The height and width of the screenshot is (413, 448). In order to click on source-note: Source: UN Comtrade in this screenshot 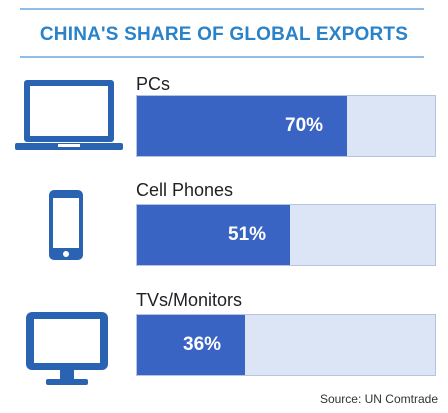, I will do `click(378, 399)`.